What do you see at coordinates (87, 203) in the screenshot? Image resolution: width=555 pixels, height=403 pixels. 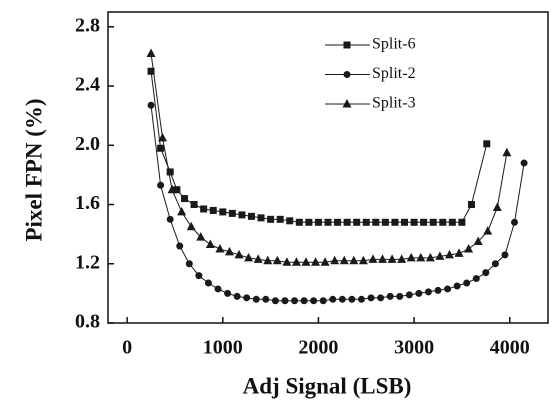 I see `y-tick-label: 1.6` at bounding box center [87, 203].